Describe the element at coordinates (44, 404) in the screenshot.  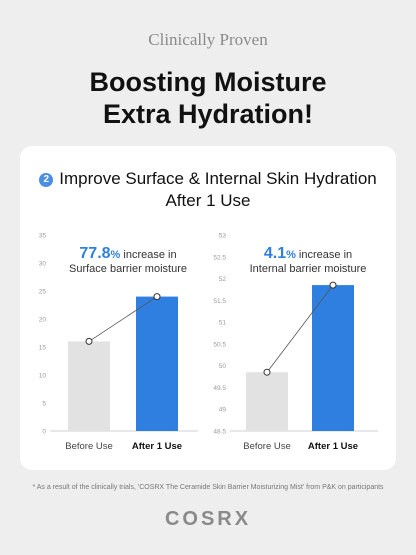
I see `y-tick-label: 5` at that location.